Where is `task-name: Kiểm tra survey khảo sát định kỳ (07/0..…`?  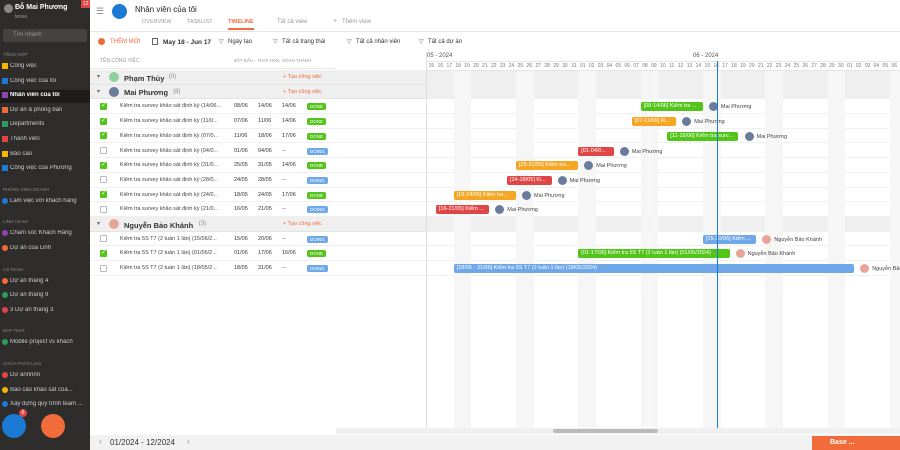
task-name: Kiểm tra survey khảo sát định kỳ (07/0..… is located at coordinates (169, 135).